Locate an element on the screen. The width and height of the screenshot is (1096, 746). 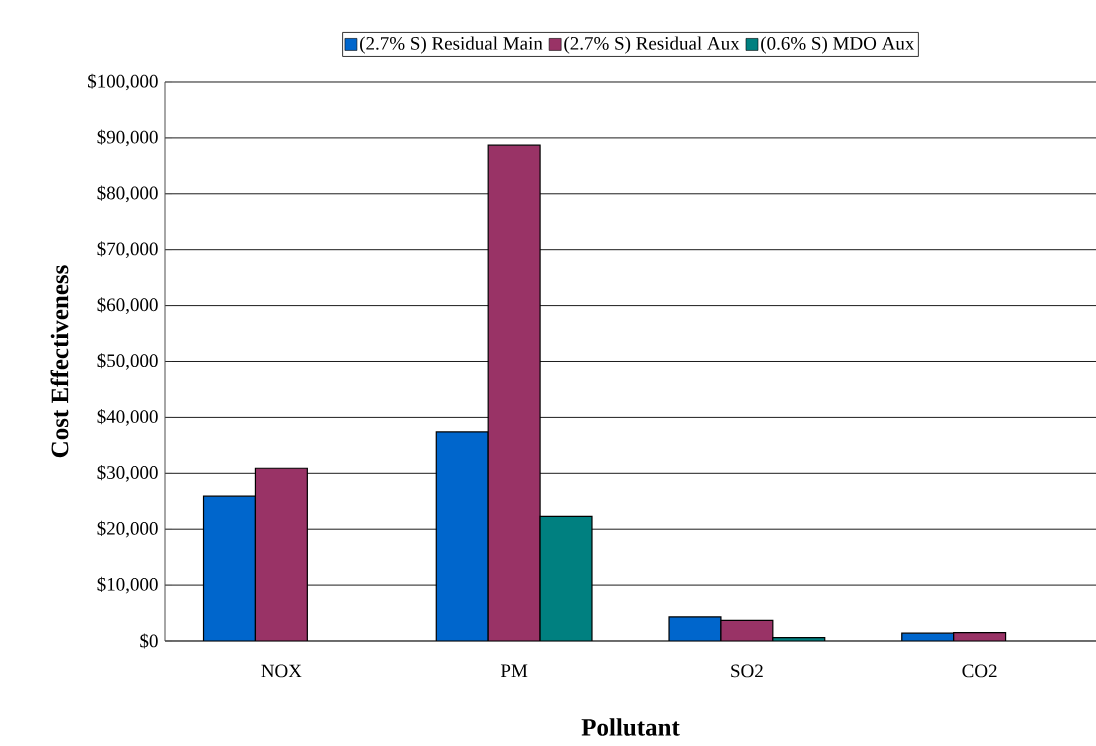
x-tick-label: SO2 is located at coordinates (747, 671).